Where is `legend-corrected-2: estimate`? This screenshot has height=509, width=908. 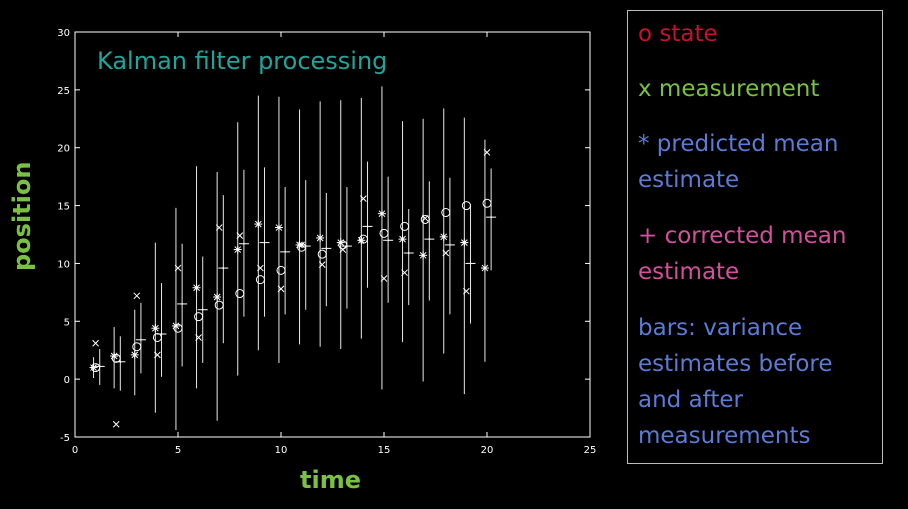
legend-corrected-2: estimate is located at coordinates (689, 272).